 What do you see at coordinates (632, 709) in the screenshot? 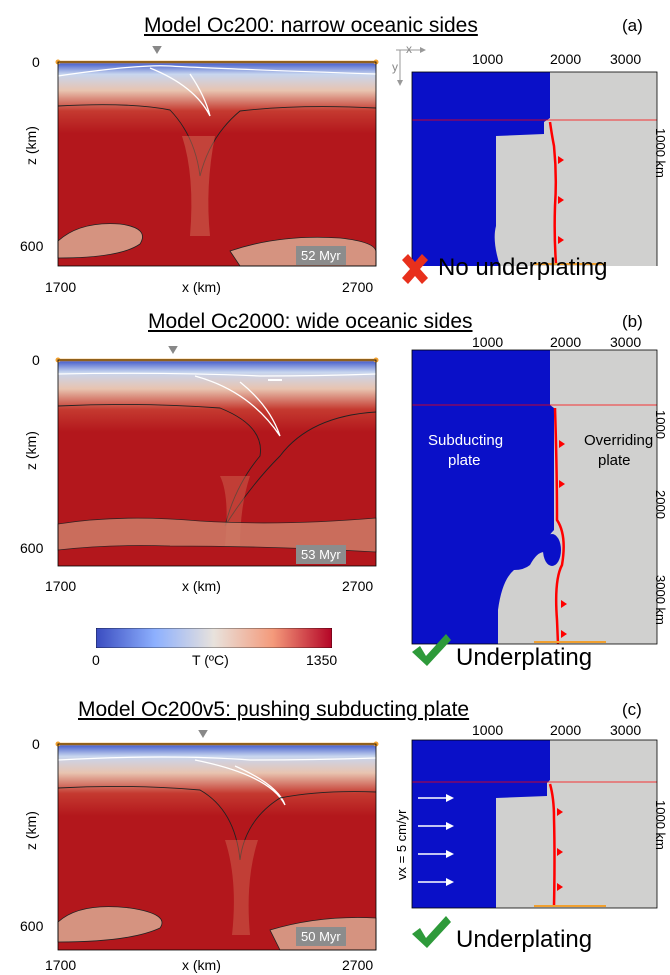
I see `panel-c-letter: (c)` at bounding box center [632, 709].